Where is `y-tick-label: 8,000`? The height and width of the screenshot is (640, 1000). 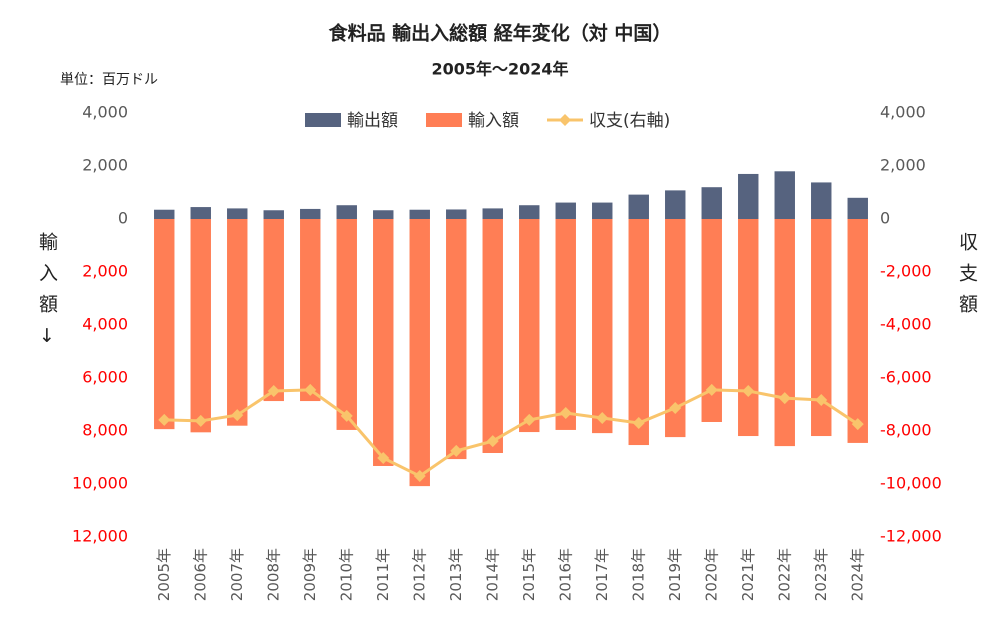
y-tick-label: 8,000 is located at coordinates (105, 430).